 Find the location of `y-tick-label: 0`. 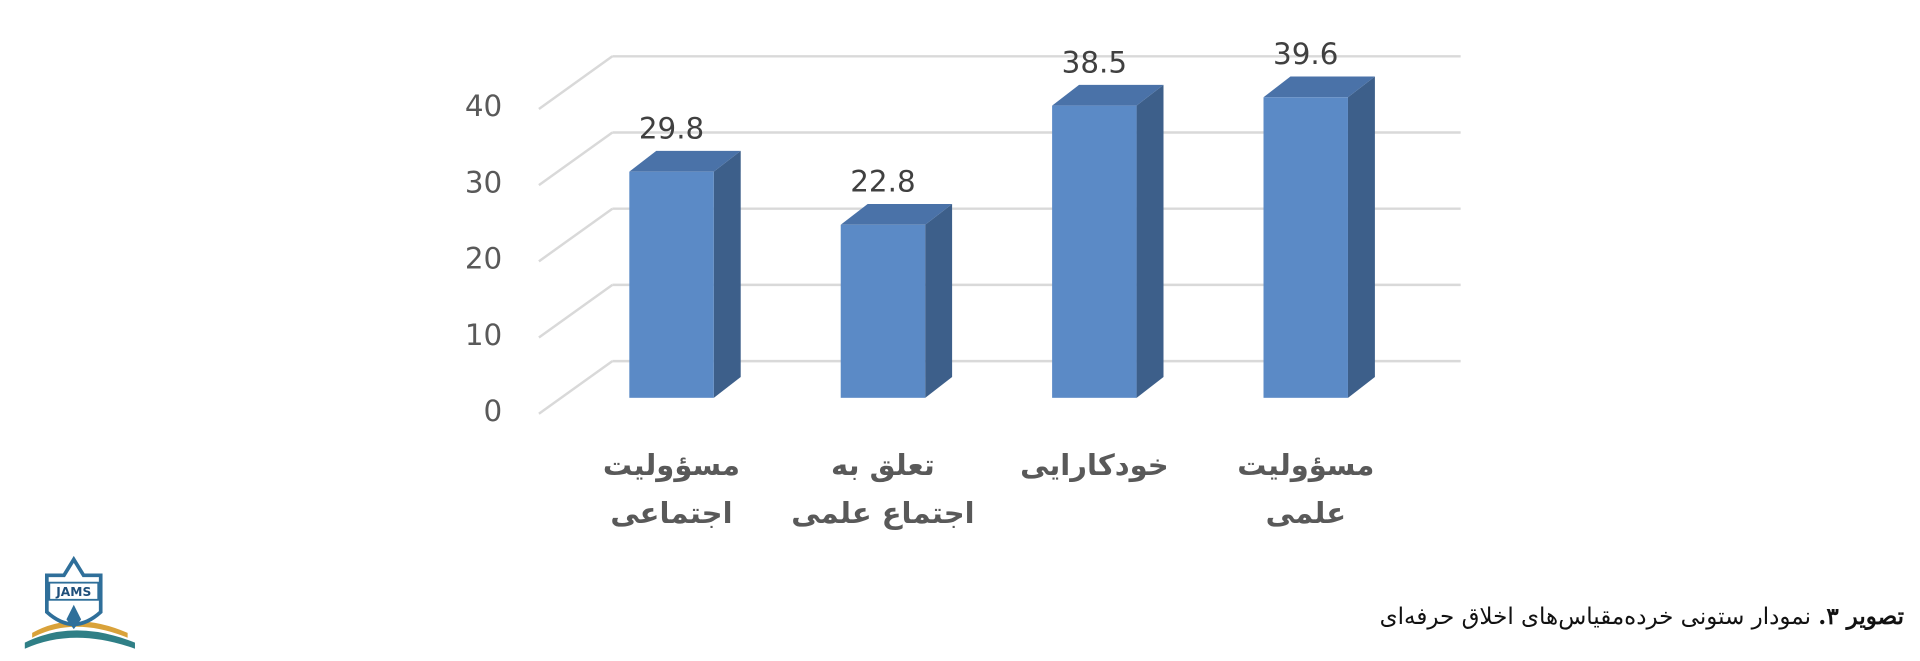

y-tick-label: 0 is located at coordinates (493, 411).